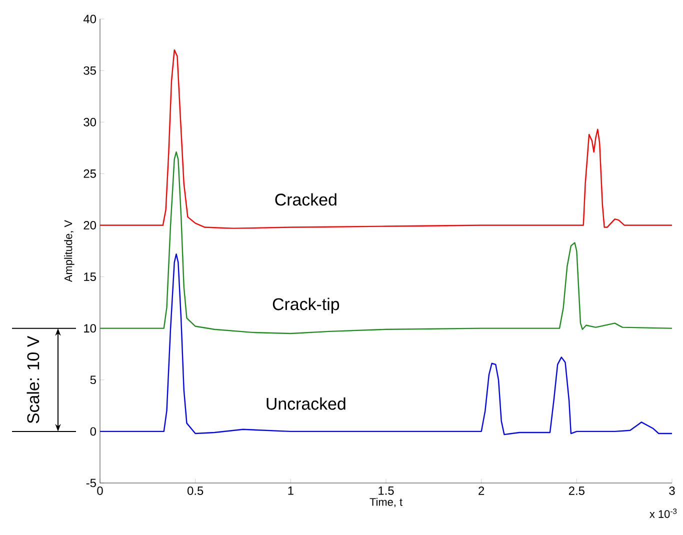 The height and width of the screenshot is (535, 683). Describe the element at coordinates (69, 251) in the screenshot. I see `y-axis-title: Amplitude, V` at that location.